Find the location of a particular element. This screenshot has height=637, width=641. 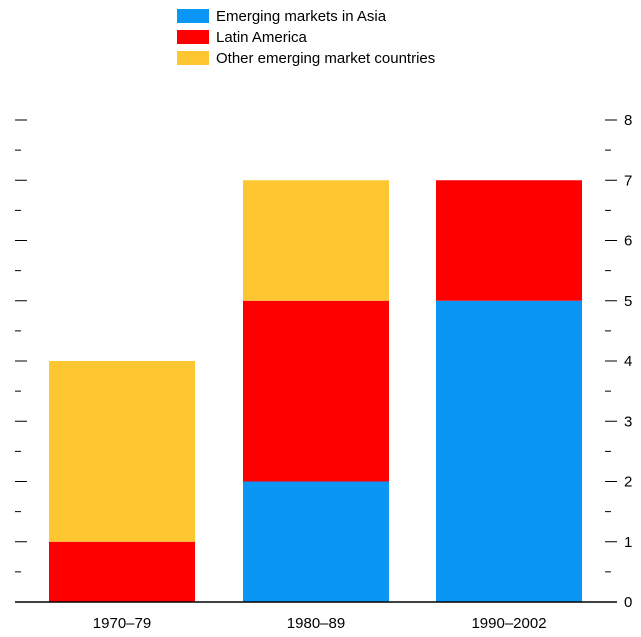

legend-label-2: Other emerging market countries is located at coordinates (325, 58).